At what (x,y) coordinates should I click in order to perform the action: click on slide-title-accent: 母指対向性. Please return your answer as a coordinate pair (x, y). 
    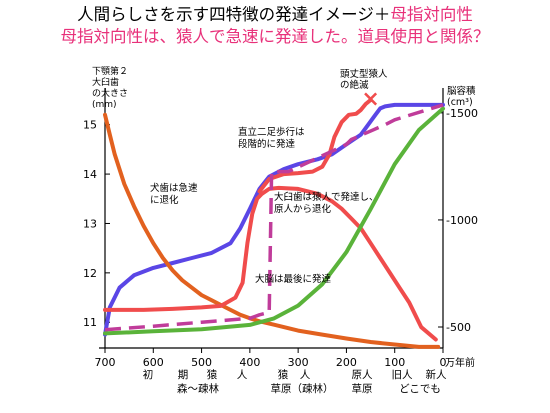
    Looking at the image, I should click on (431, 14).